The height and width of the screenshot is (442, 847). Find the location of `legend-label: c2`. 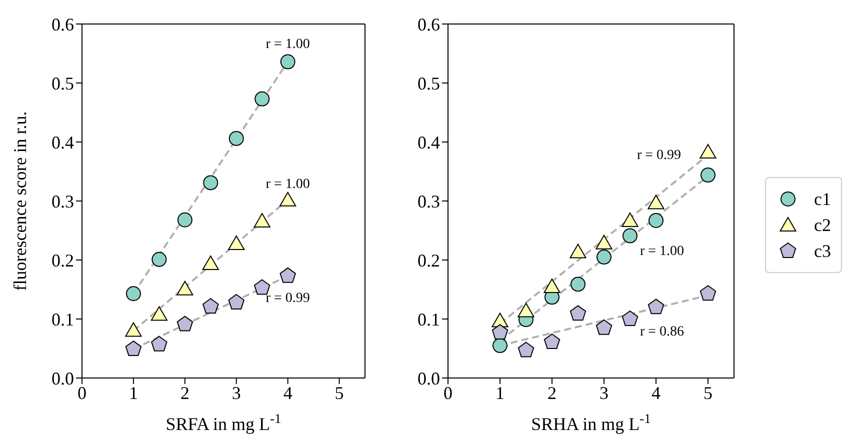

legend-label: c2 is located at coordinates (822, 225).